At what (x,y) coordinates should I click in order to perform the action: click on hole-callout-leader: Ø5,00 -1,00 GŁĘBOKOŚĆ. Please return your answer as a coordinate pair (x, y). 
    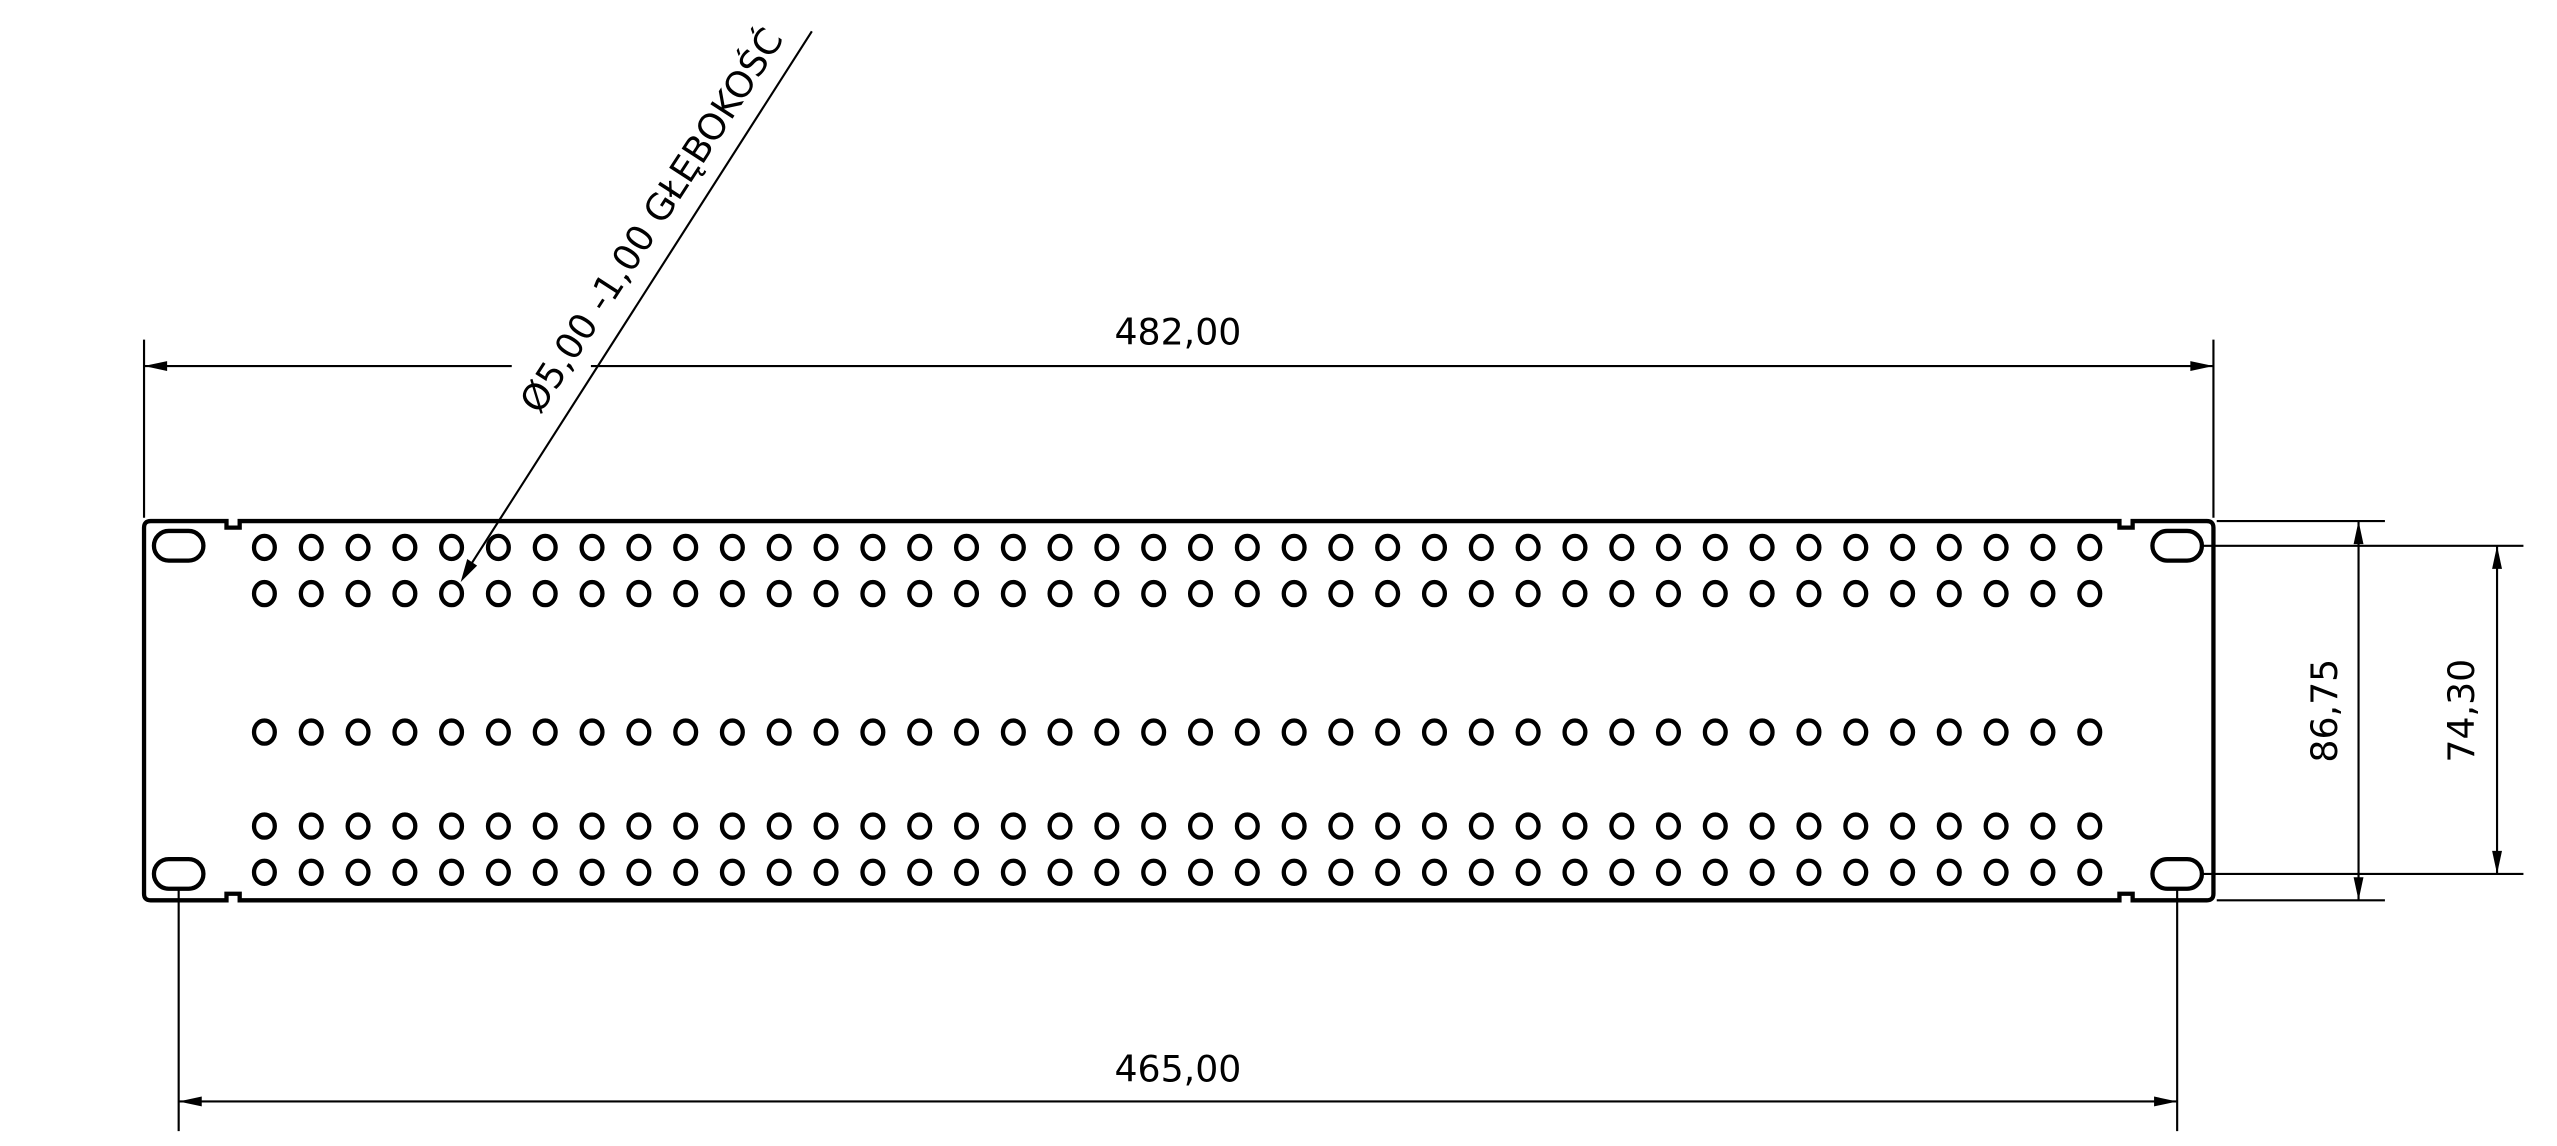
    Looking at the image, I should click on (636, 301).